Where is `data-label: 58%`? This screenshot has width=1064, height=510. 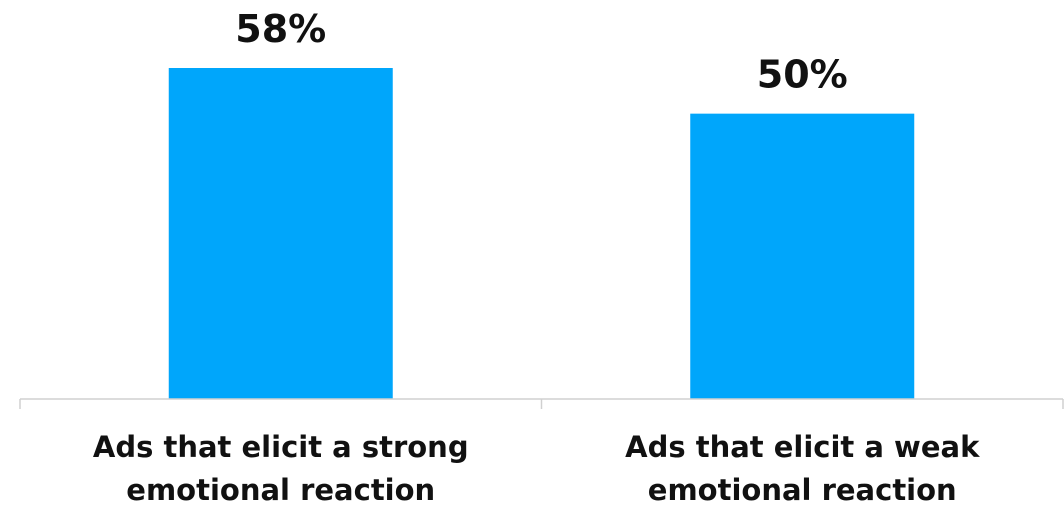 data-label: 58% is located at coordinates (280, 29).